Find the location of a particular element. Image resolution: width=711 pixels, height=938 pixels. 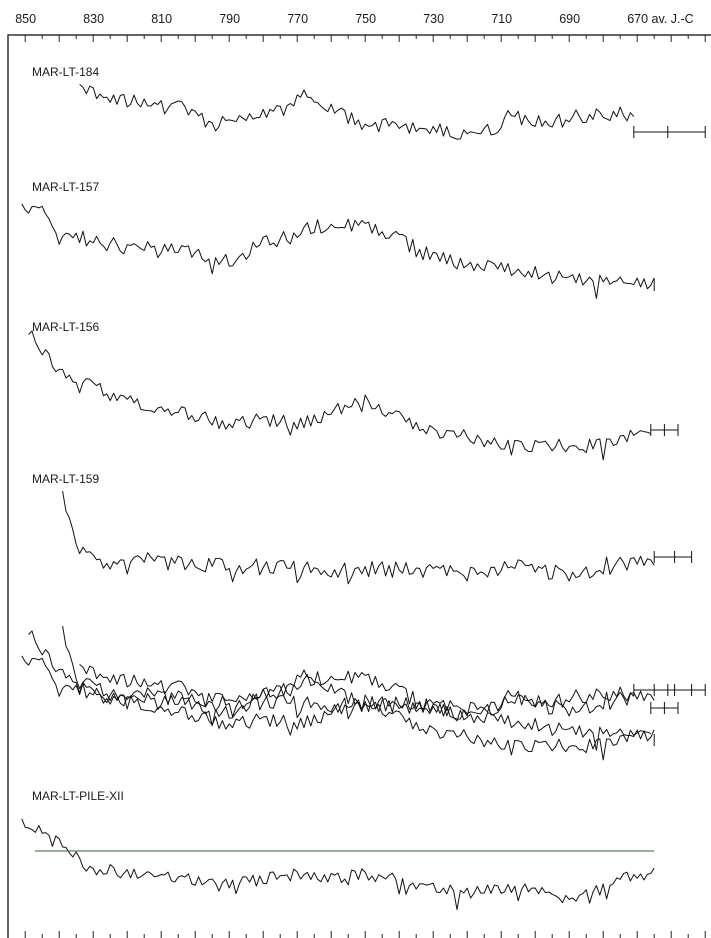

panel is located at coordinates (363, 693).